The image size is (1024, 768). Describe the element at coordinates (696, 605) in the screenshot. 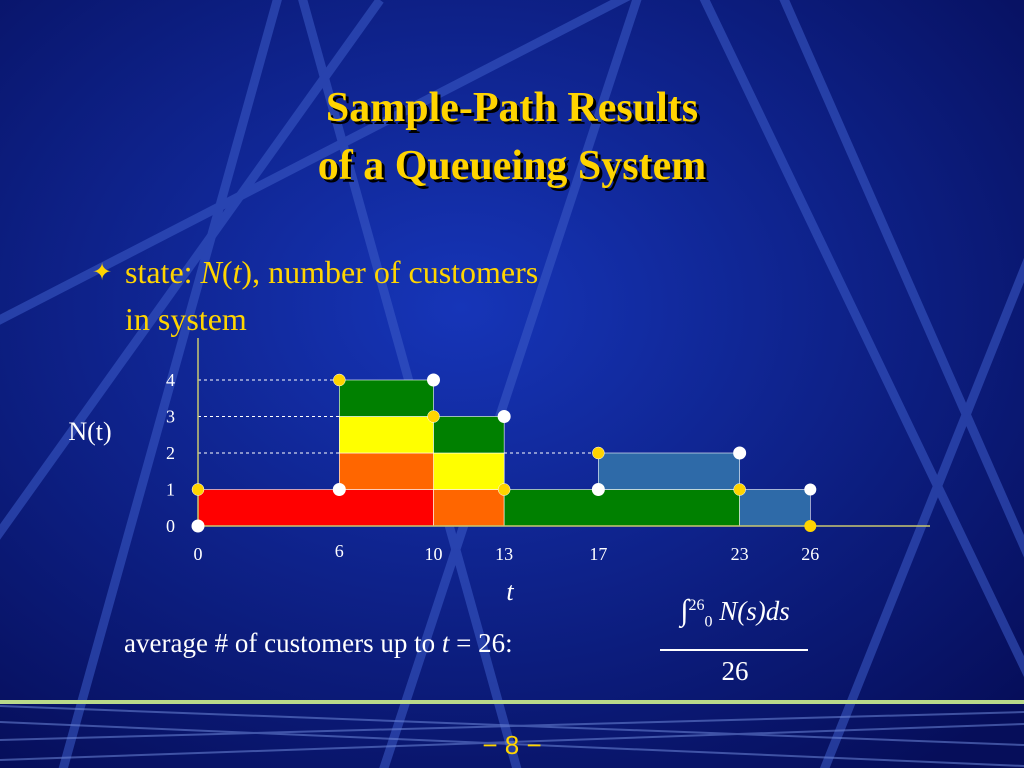

I see `integral-upper: 26` at that location.